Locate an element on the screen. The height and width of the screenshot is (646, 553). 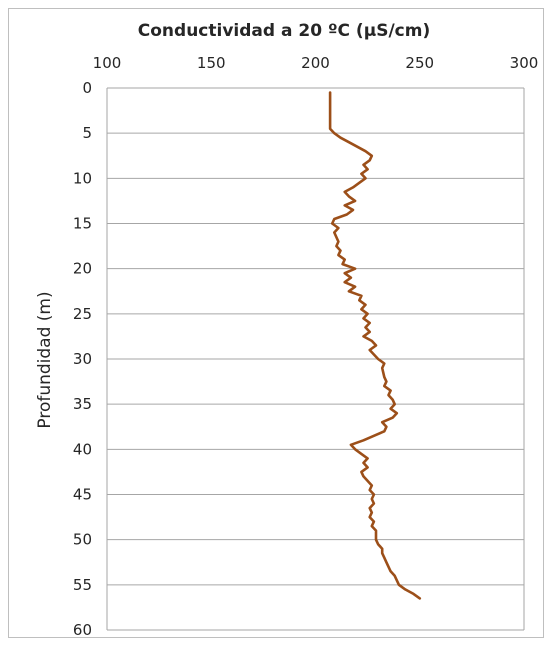
y-tick-label-0: 0 is located at coordinates (87, 88).